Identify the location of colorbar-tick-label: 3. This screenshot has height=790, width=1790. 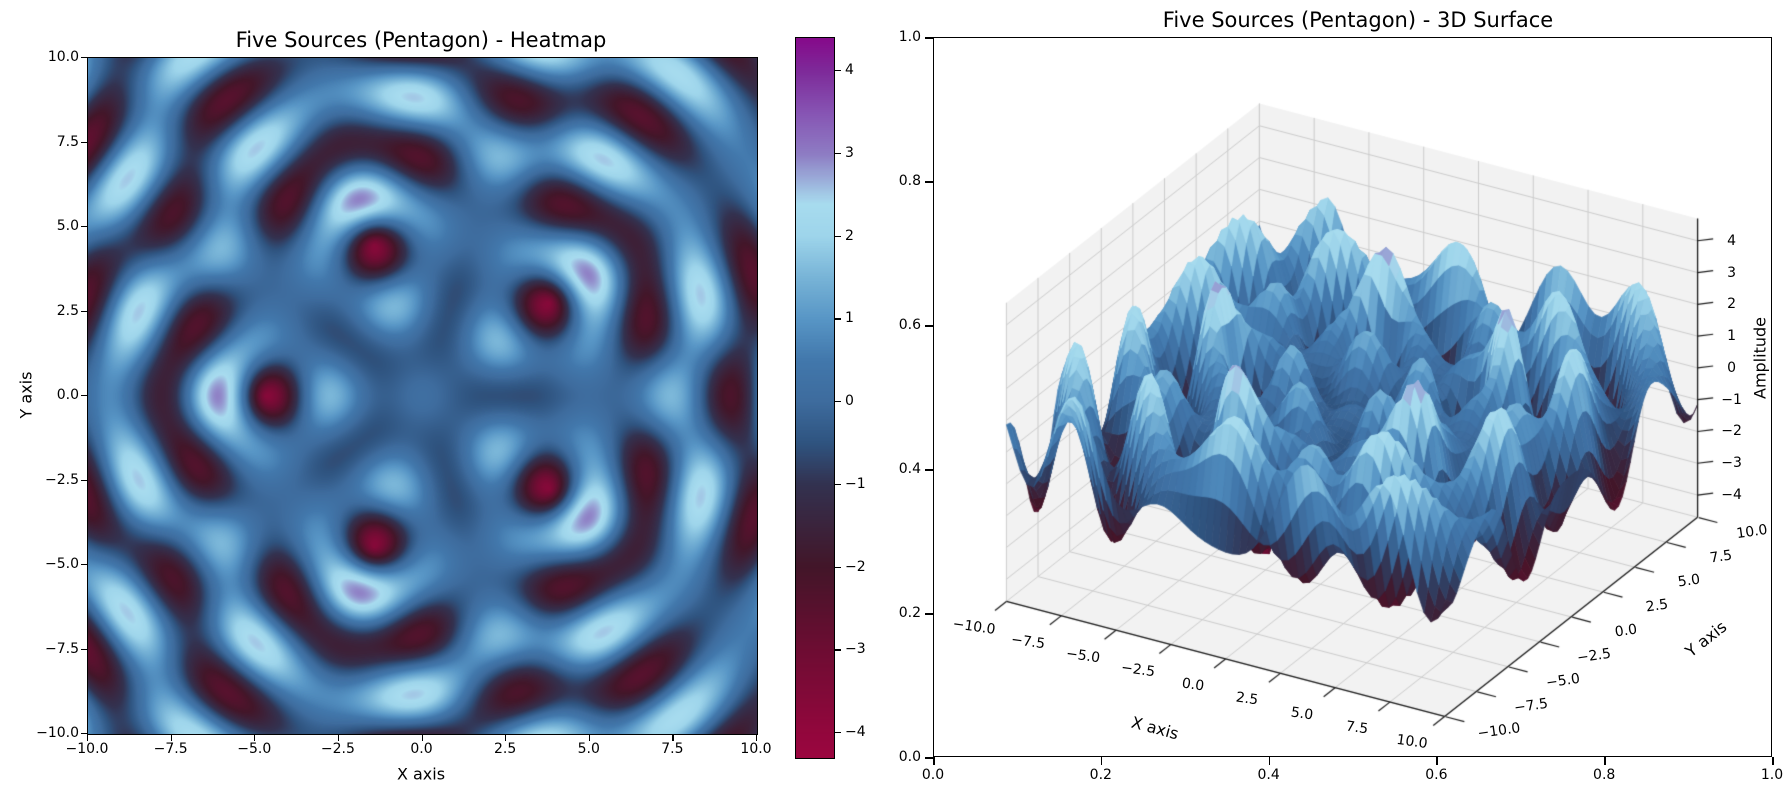
(849, 152).